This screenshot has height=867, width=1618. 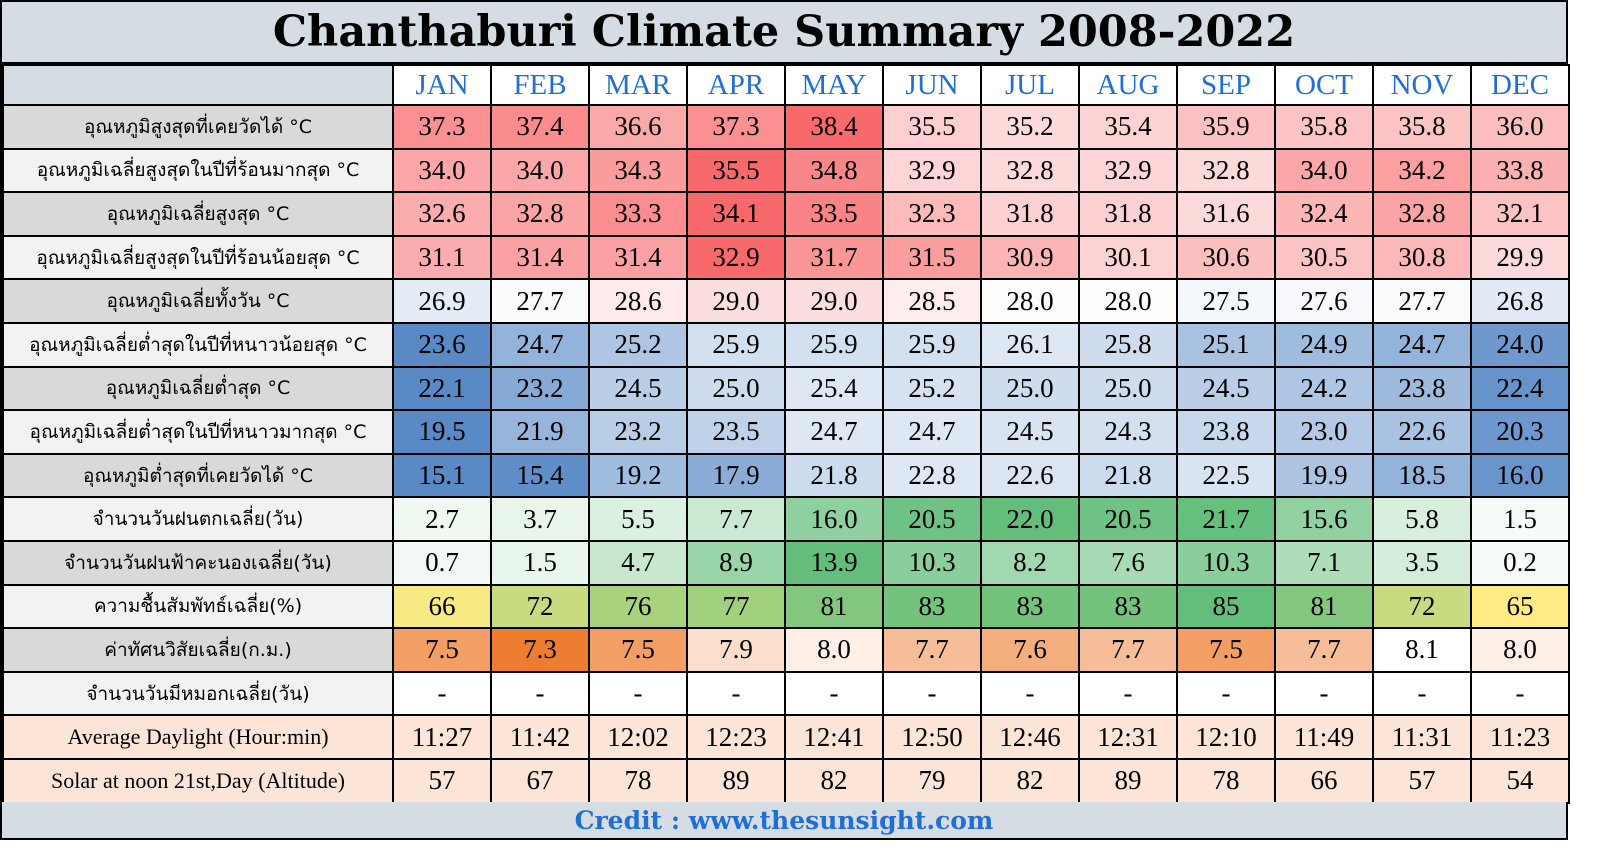 What do you see at coordinates (638, 475) in the screenshot?
I see `value-cell-mar: 19.2` at bounding box center [638, 475].